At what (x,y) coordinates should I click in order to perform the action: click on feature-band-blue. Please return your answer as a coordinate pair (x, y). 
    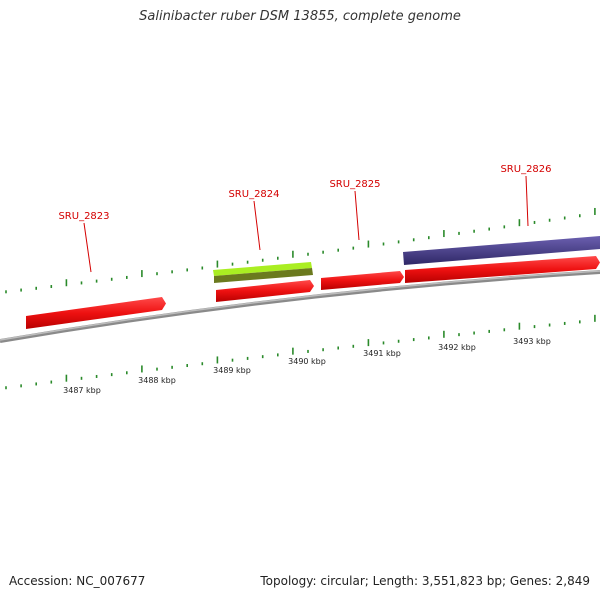
    Looking at the image, I should click on (501, 250).